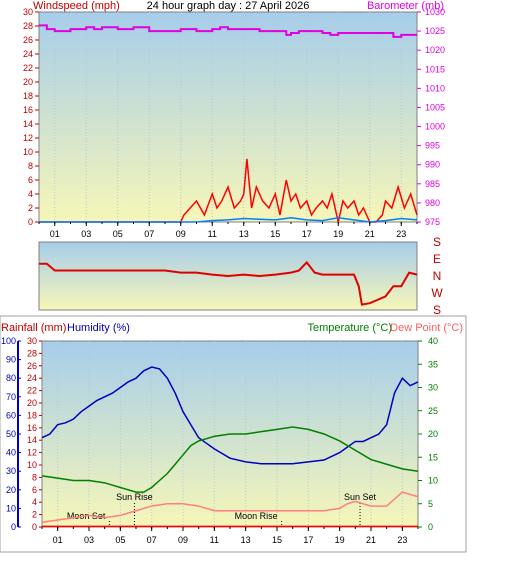 Image resolution: width=529 pixels, height=563 pixels. I want to click on rain-ytick-label: 28, so click(32, 353).